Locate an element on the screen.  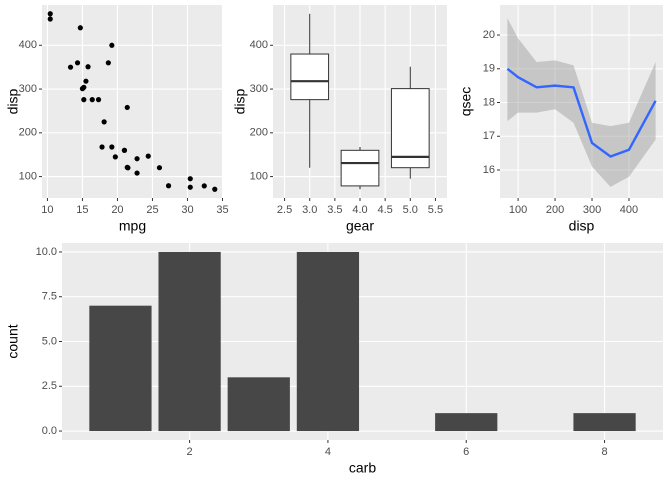
y-tick-label: 17 is located at coordinates (489, 136).